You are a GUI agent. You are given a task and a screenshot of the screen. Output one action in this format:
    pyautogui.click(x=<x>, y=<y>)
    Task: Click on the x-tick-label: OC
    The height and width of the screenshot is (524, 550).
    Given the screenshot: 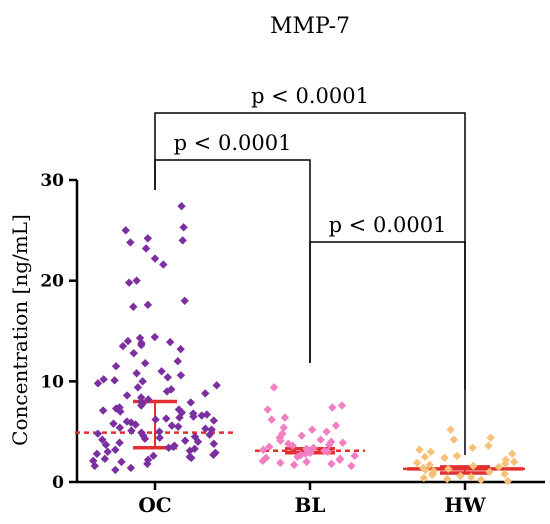 What is the action you would take?
    pyautogui.click(x=154, y=505)
    